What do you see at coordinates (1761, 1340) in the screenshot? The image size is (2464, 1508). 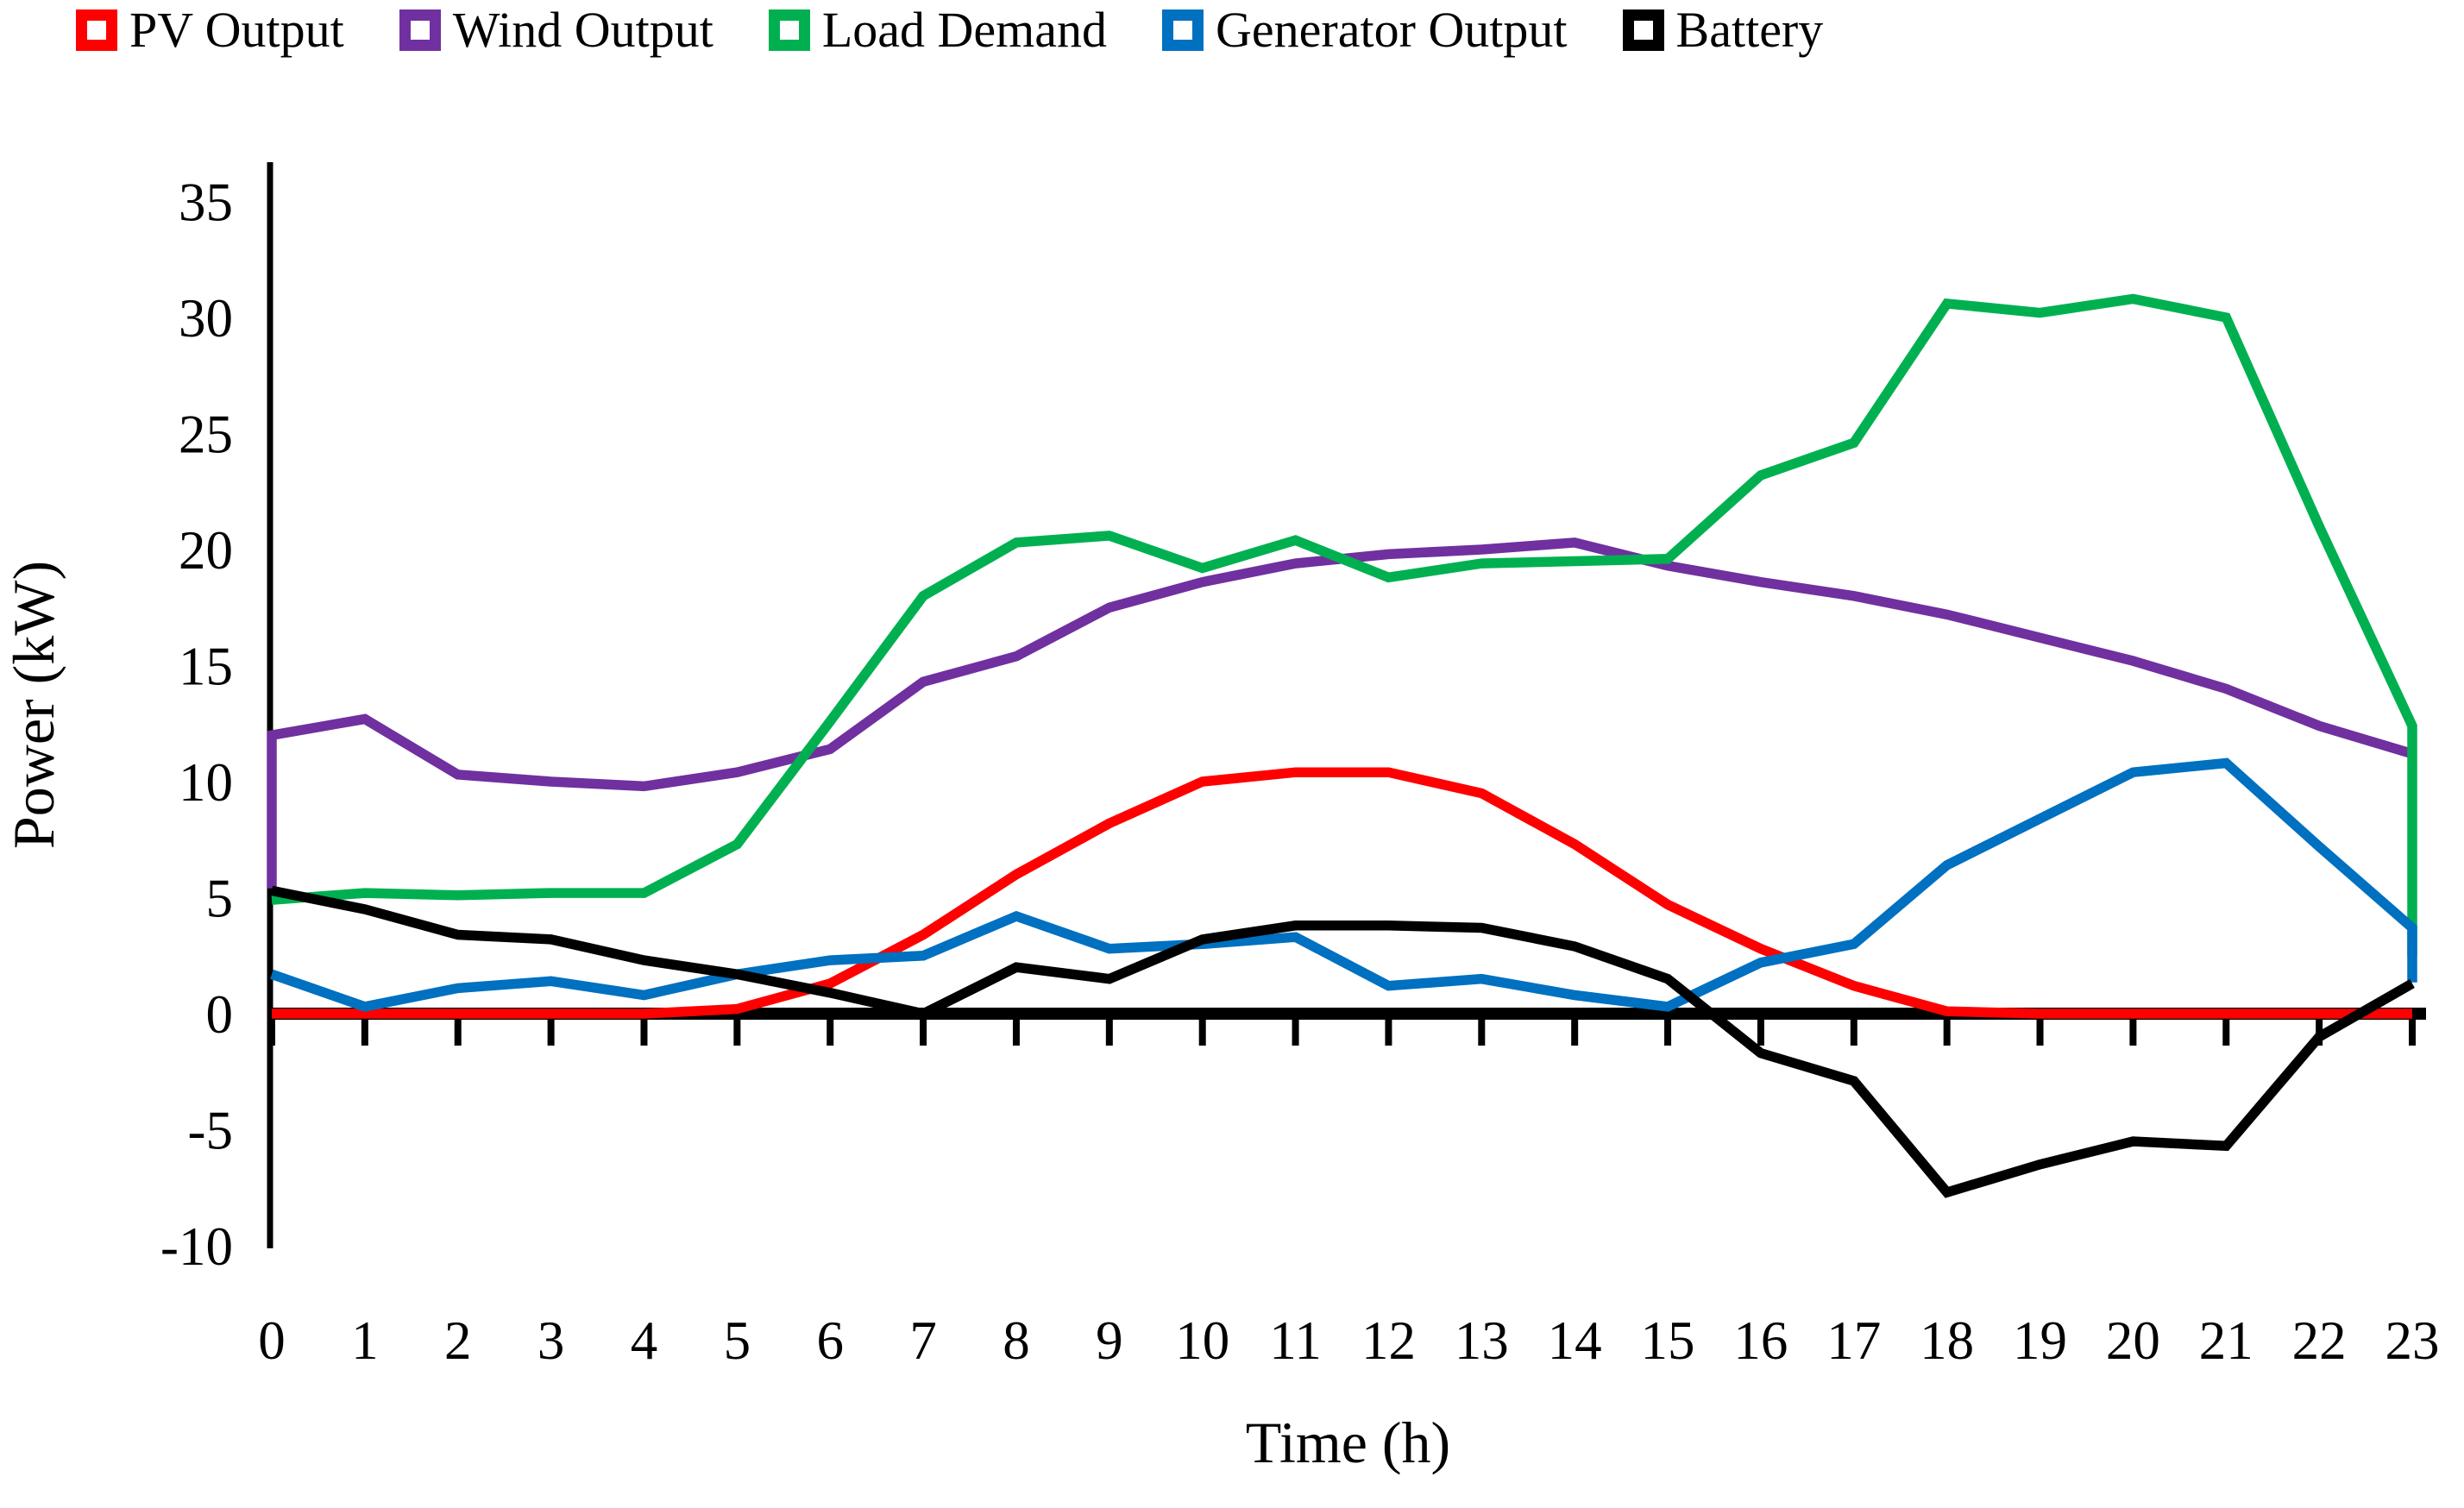 I see `x-axis-tick-label: 16` at bounding box center [1761, 1340].